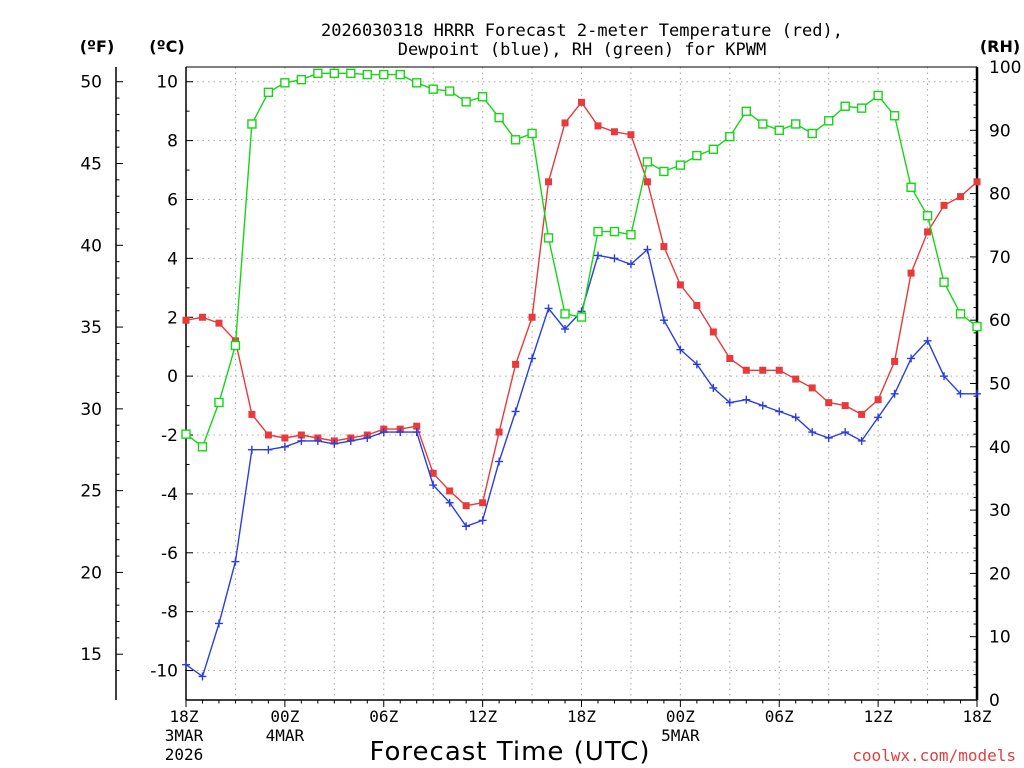 This screenshot has height=768, width=1024. Describe the element at coordinates (91, 573) in the screenshot. I see `fahrenheit-tick-label: 20` at that location.